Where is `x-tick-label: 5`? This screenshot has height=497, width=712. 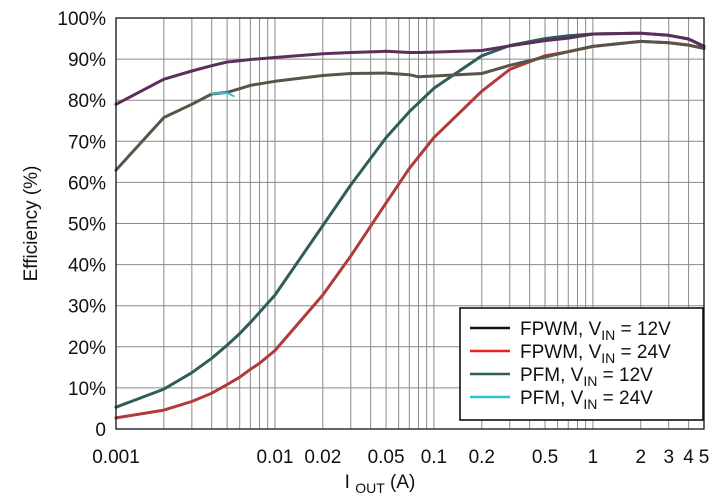 x-tick-label: 5 is located at coordinates (704, 457).